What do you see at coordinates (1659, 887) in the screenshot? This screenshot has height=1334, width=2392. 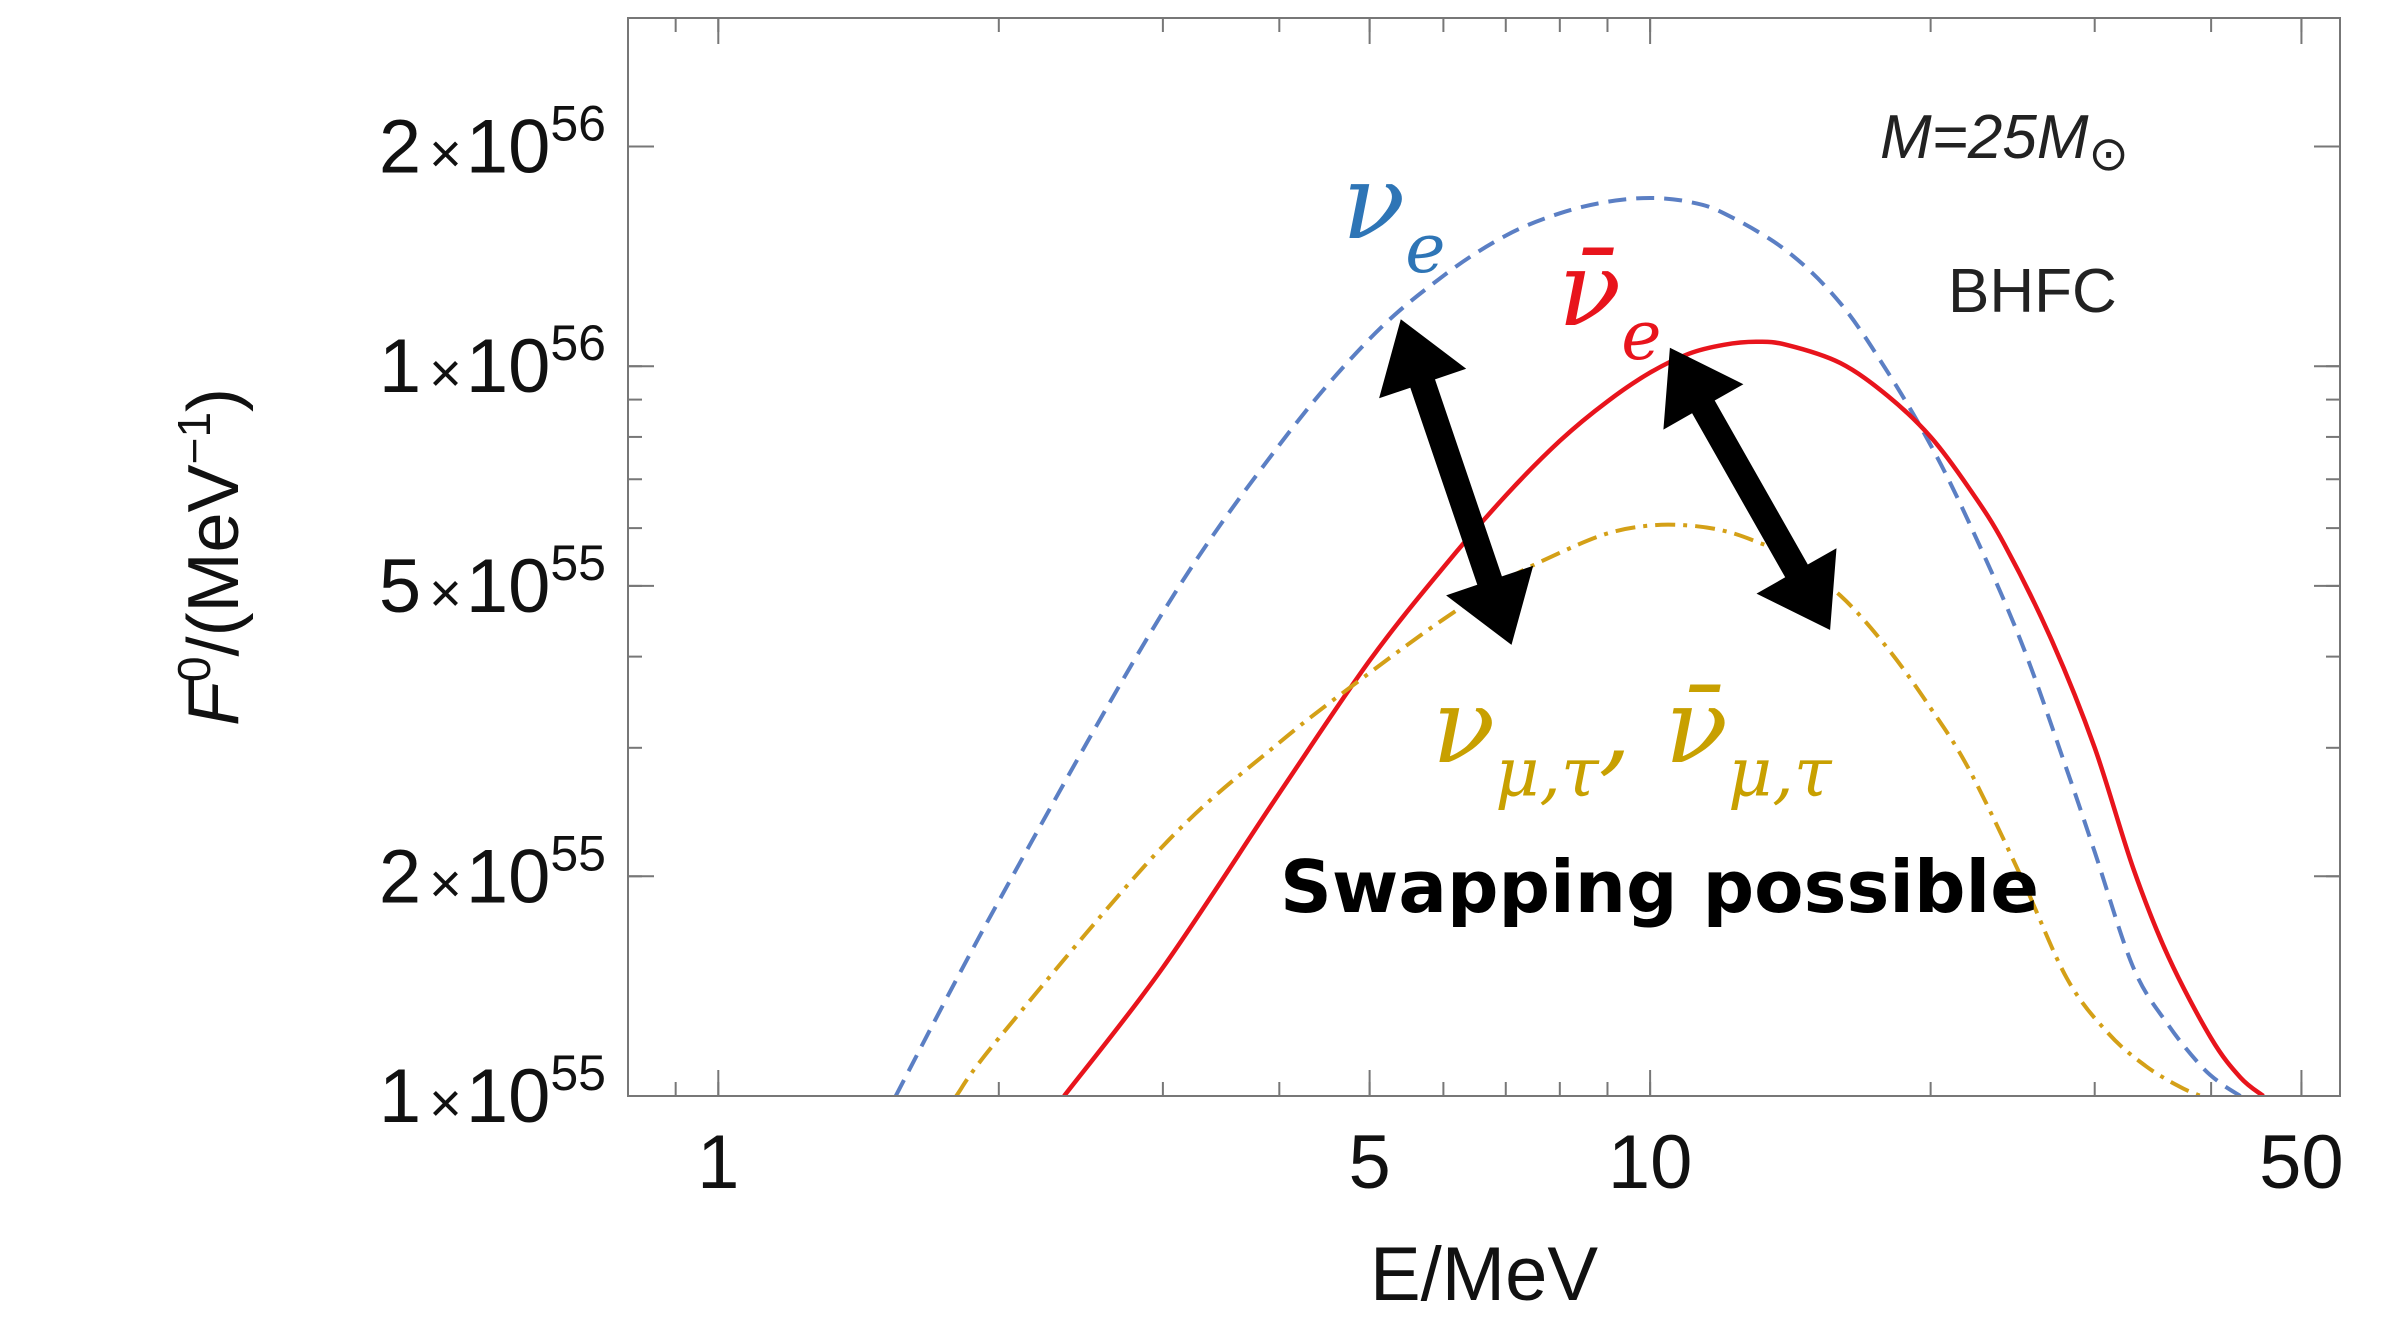 I see `swapping-possible-label: Swapping possible` at bounding box center [1659, 887].